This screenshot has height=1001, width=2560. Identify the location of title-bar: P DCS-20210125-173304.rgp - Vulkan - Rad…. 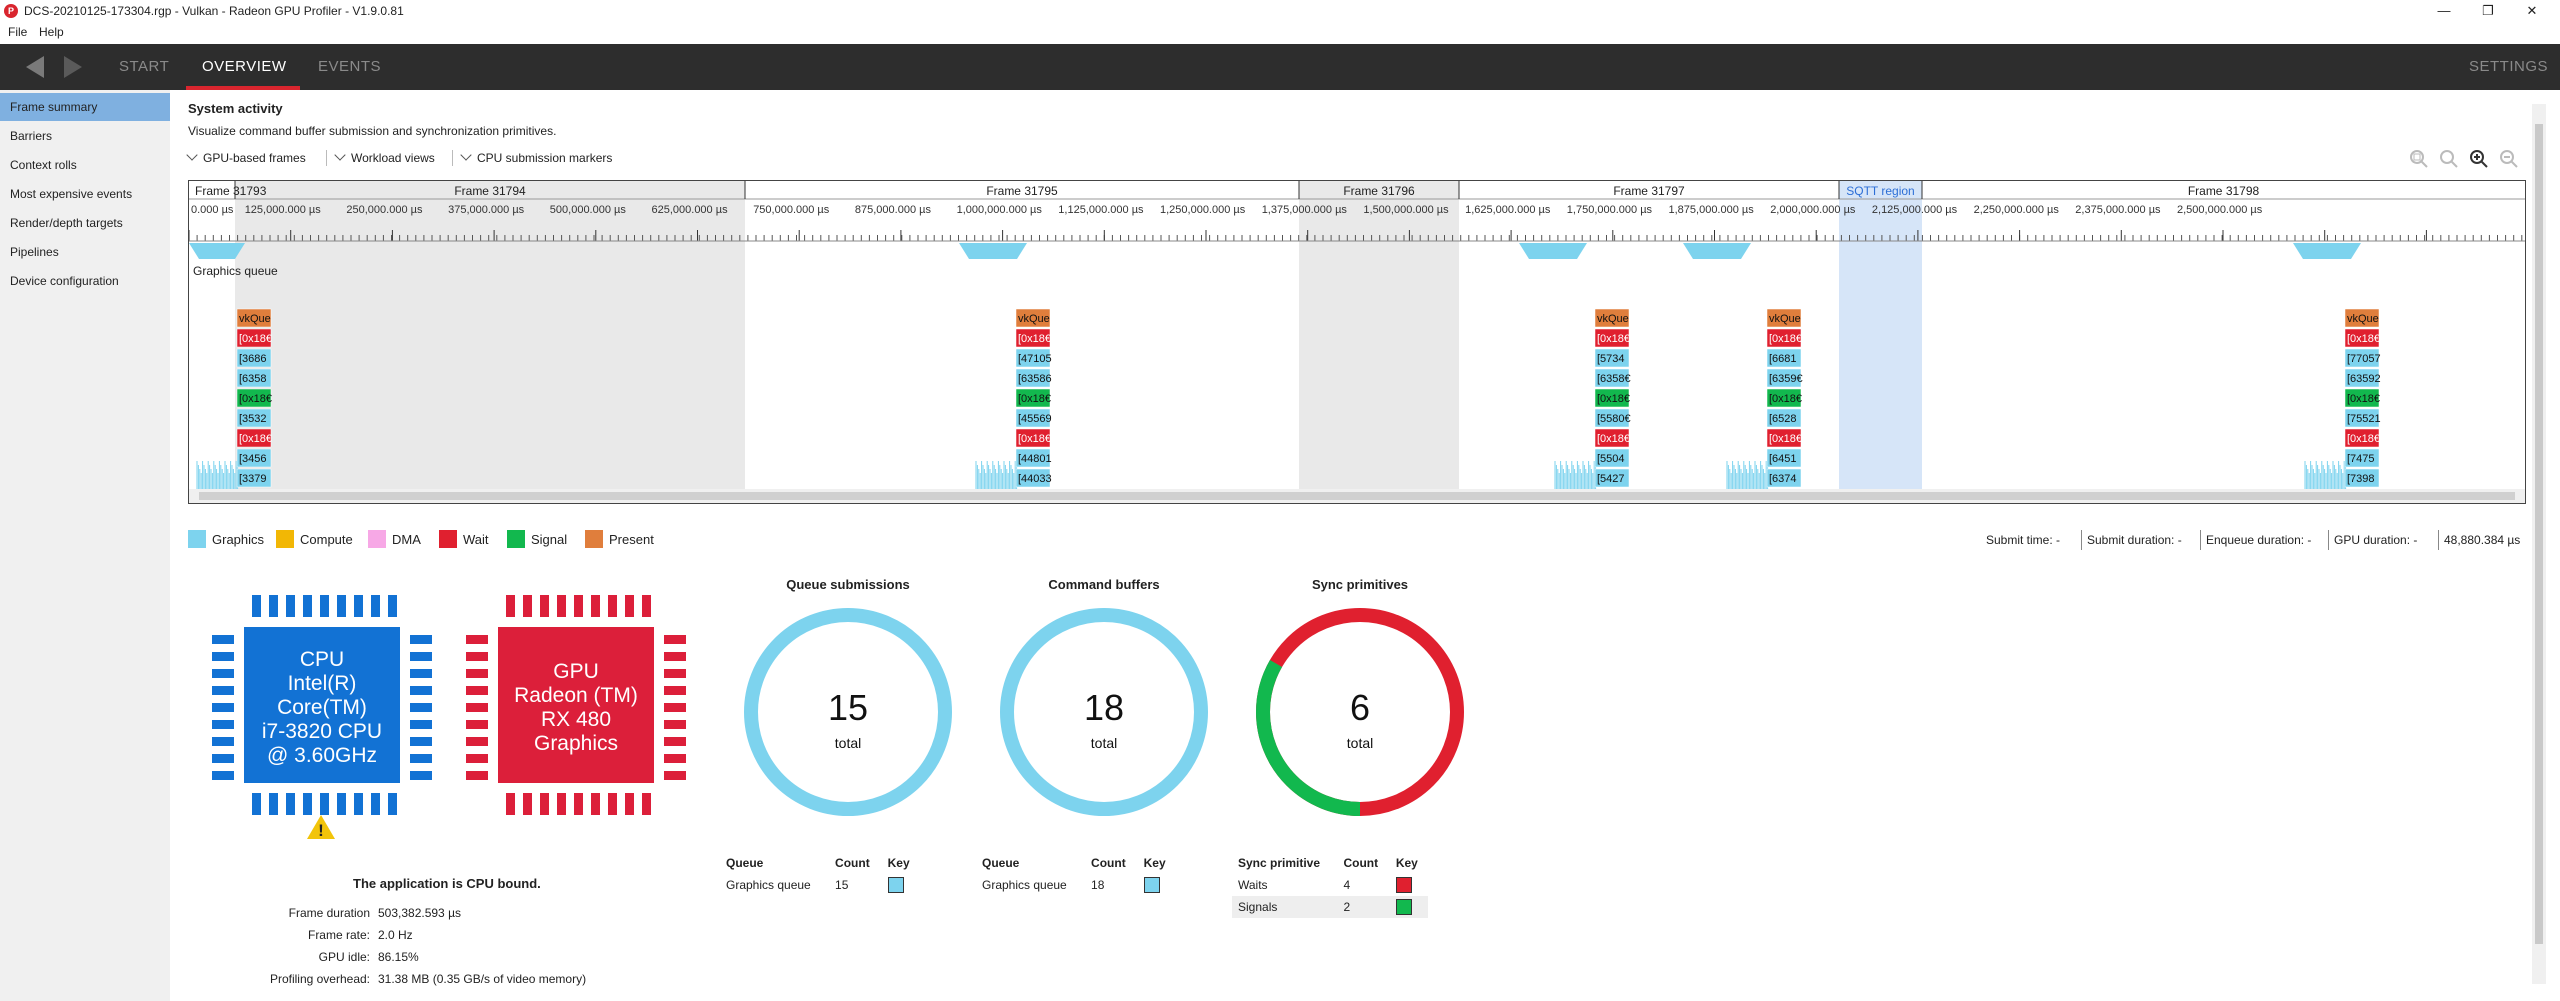
(1280, 11).